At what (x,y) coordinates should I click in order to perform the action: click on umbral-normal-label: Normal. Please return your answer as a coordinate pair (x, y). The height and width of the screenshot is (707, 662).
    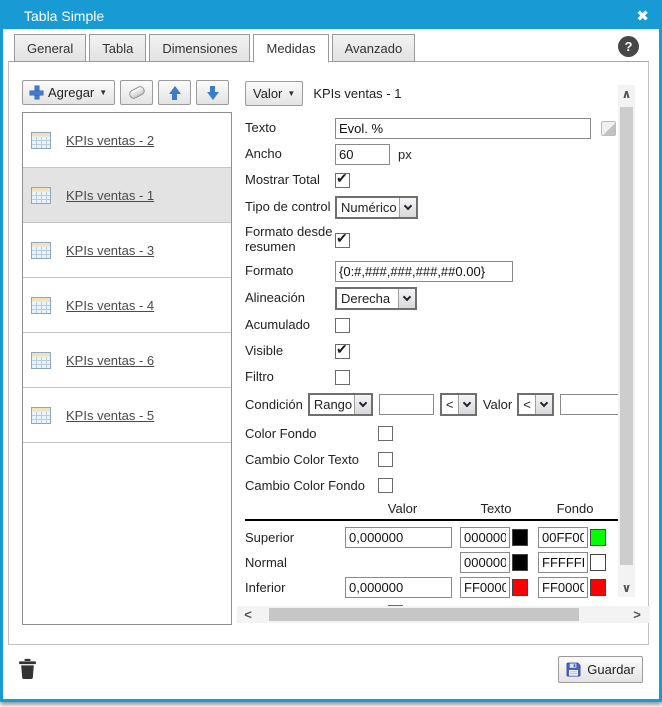
    Looking at the image, I should click on (266, 562).